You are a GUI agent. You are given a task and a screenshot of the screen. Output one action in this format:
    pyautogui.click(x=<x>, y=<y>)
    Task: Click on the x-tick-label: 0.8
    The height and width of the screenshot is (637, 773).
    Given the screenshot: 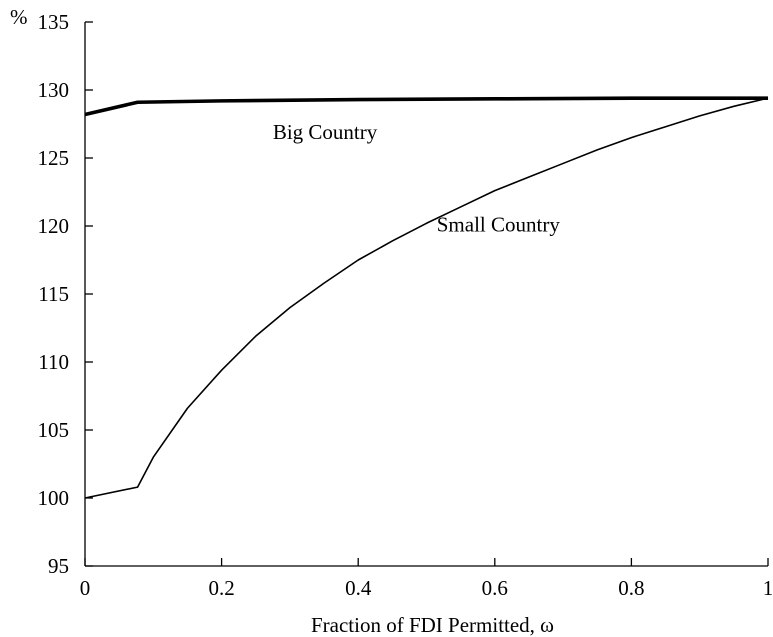 What is the action you would take?
    pyautogui.click(x=631, y=588)
    